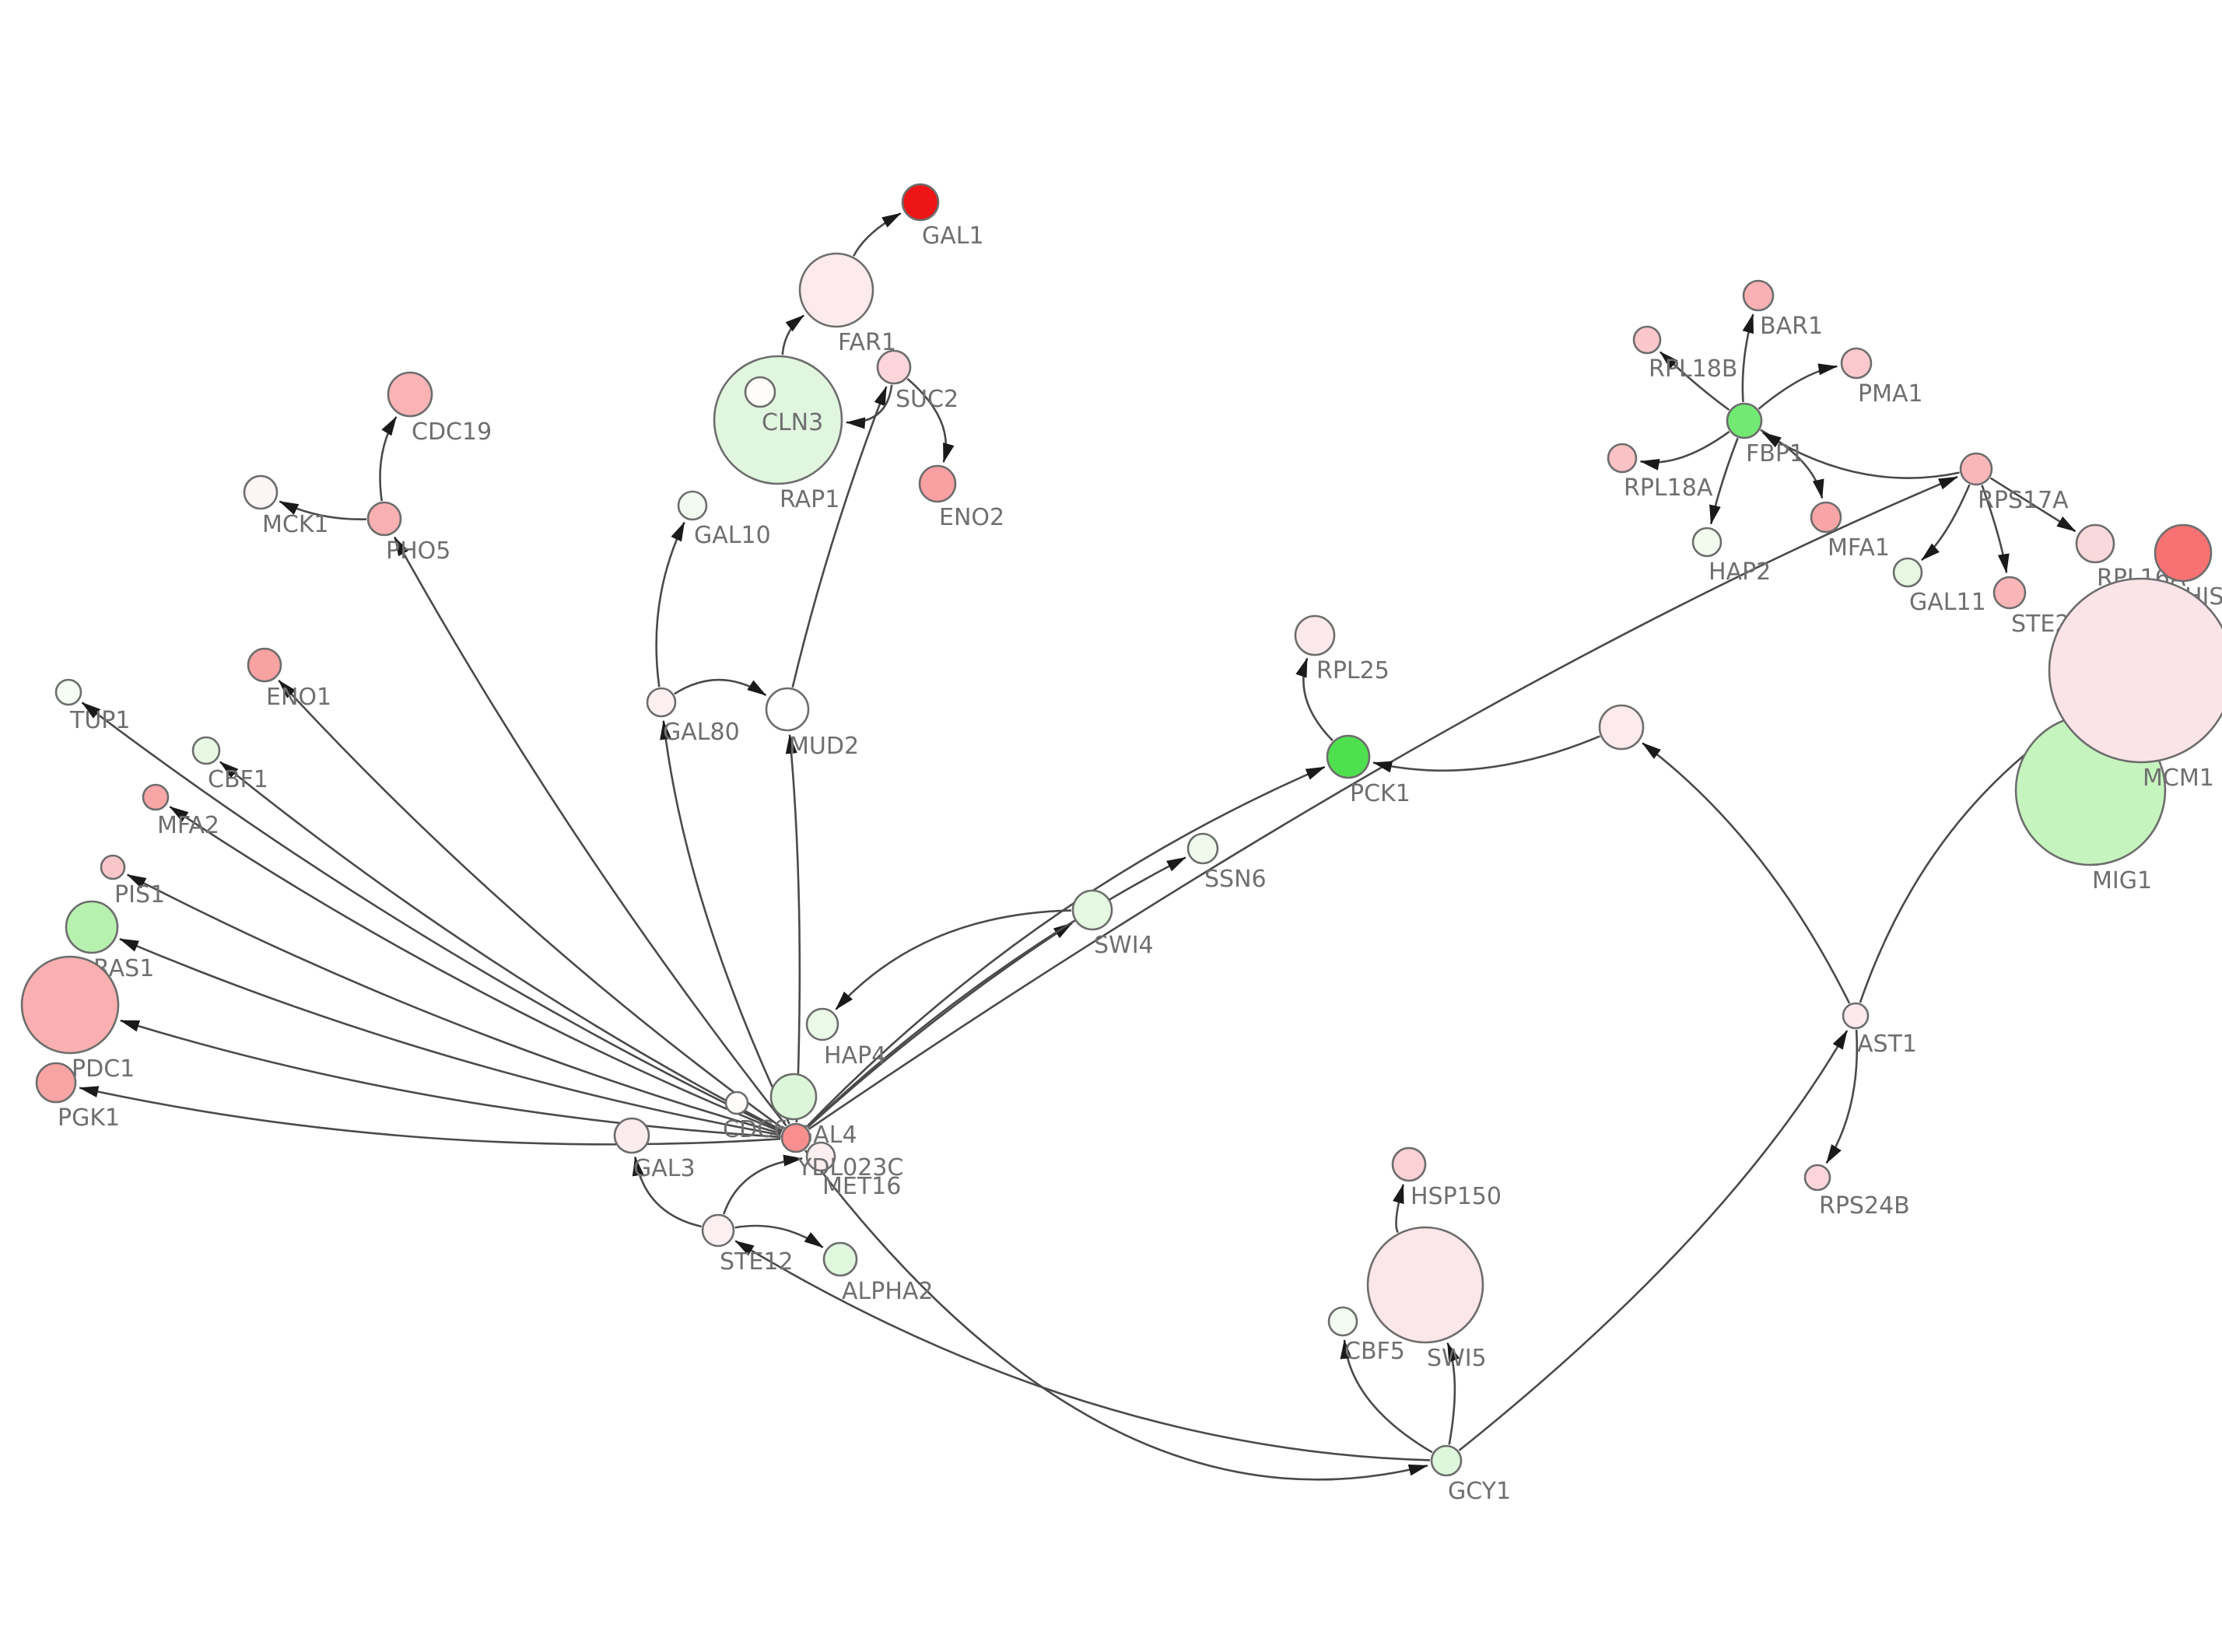  Describe the element at coordinates (961, 498) in the screenshot. I see `node-group-ENO2: ENO2` at that location.